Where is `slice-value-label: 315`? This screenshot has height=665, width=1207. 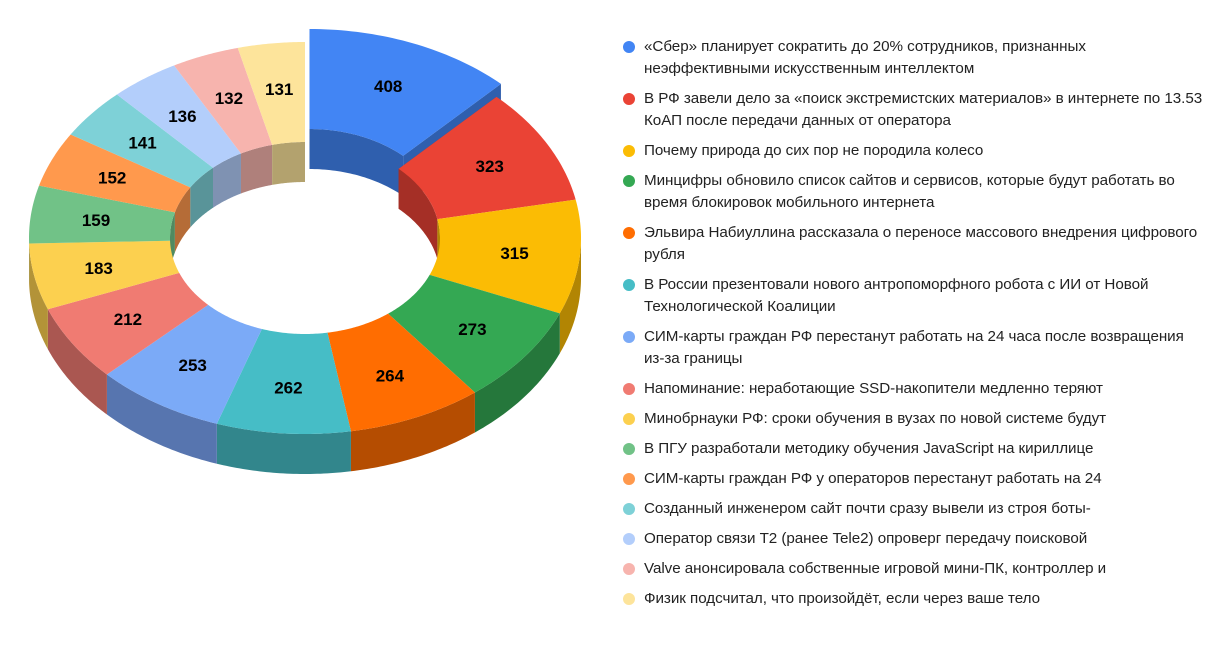
slice-value-label: 315 is located at coordinates (514, 253).